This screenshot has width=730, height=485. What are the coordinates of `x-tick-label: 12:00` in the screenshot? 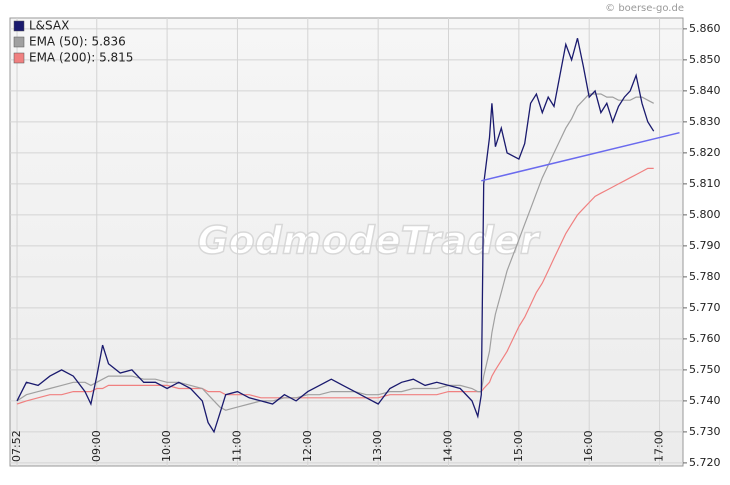 It's located at (307, 446).